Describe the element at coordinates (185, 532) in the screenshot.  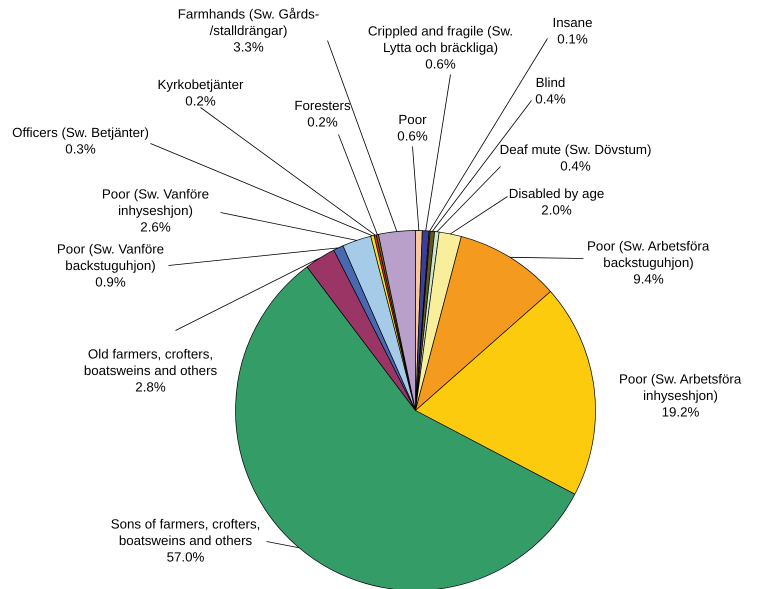
I see `slice-label: Sons of farmers, crofters, boatsweins and others` at that location.